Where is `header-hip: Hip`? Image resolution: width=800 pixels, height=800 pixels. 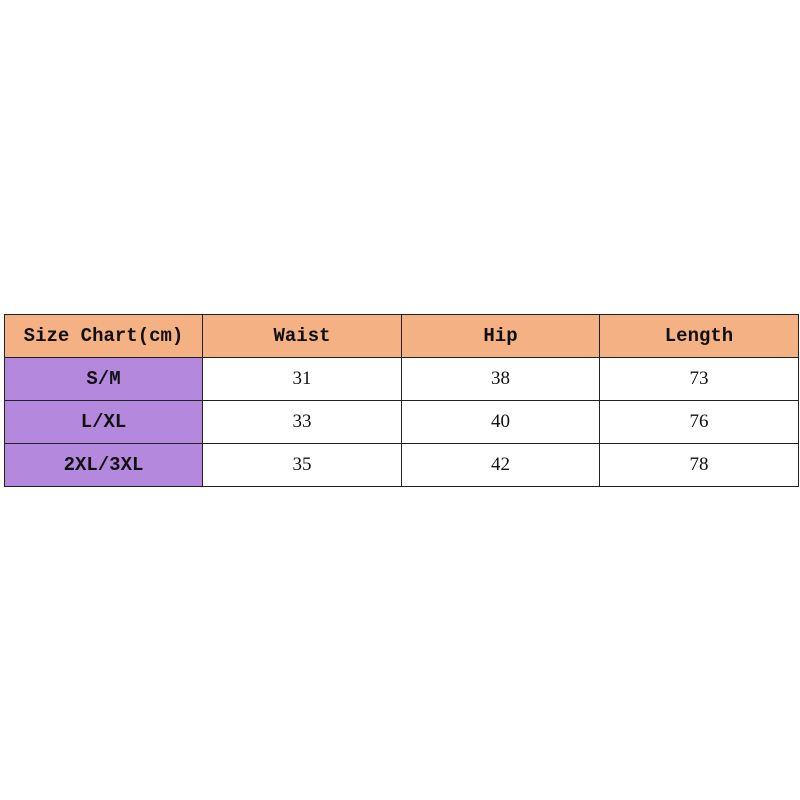 header-hip: Hip is located at coordinates (500, 336).